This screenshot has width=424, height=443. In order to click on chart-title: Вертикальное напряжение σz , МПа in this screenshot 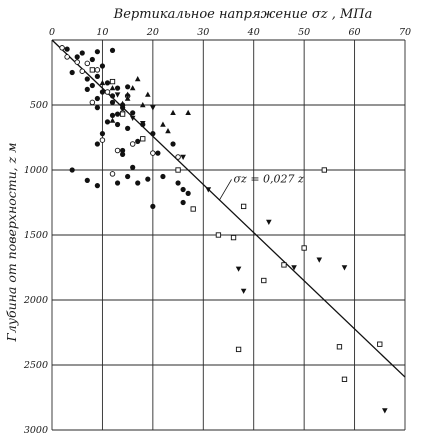, I will do `click(243, 14)`.